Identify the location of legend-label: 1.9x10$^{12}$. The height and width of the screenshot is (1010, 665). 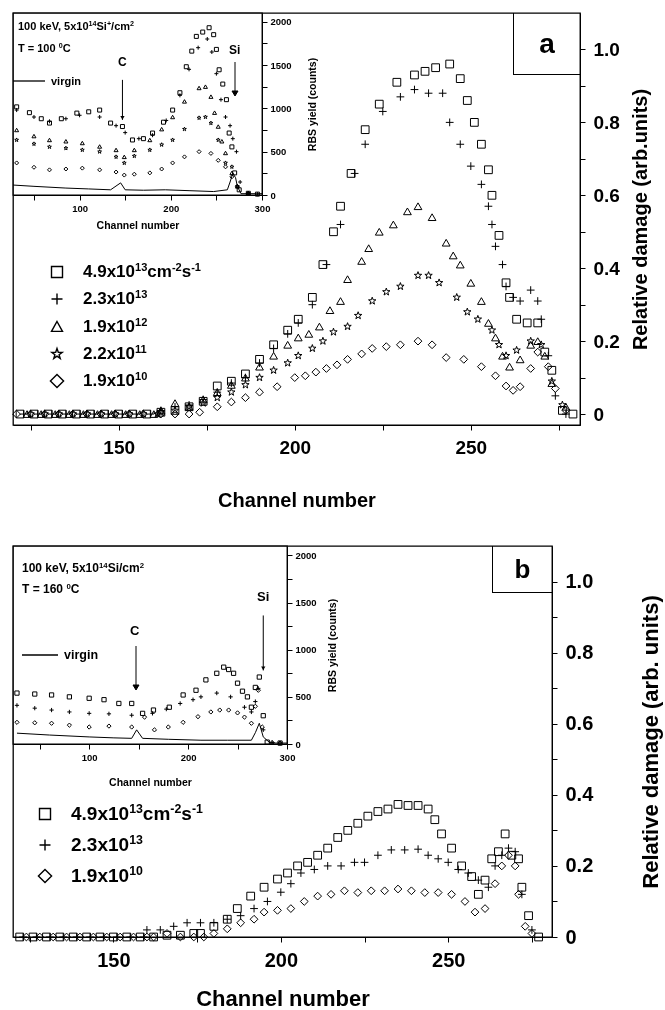
(115, 326).